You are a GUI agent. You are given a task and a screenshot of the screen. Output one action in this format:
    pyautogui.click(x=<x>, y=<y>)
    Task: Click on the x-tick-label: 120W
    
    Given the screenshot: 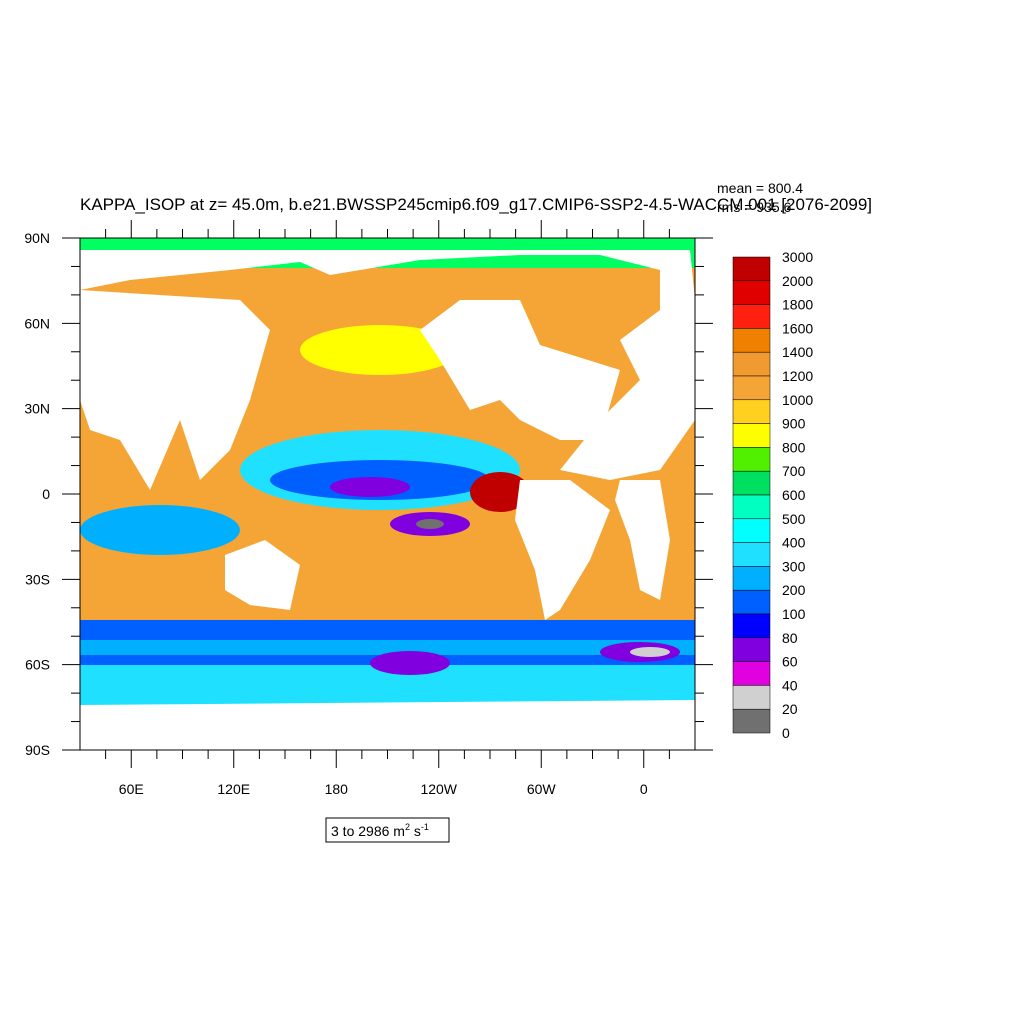 What is the action you would take?
    pyautogui.click(x=438, y=789)
    